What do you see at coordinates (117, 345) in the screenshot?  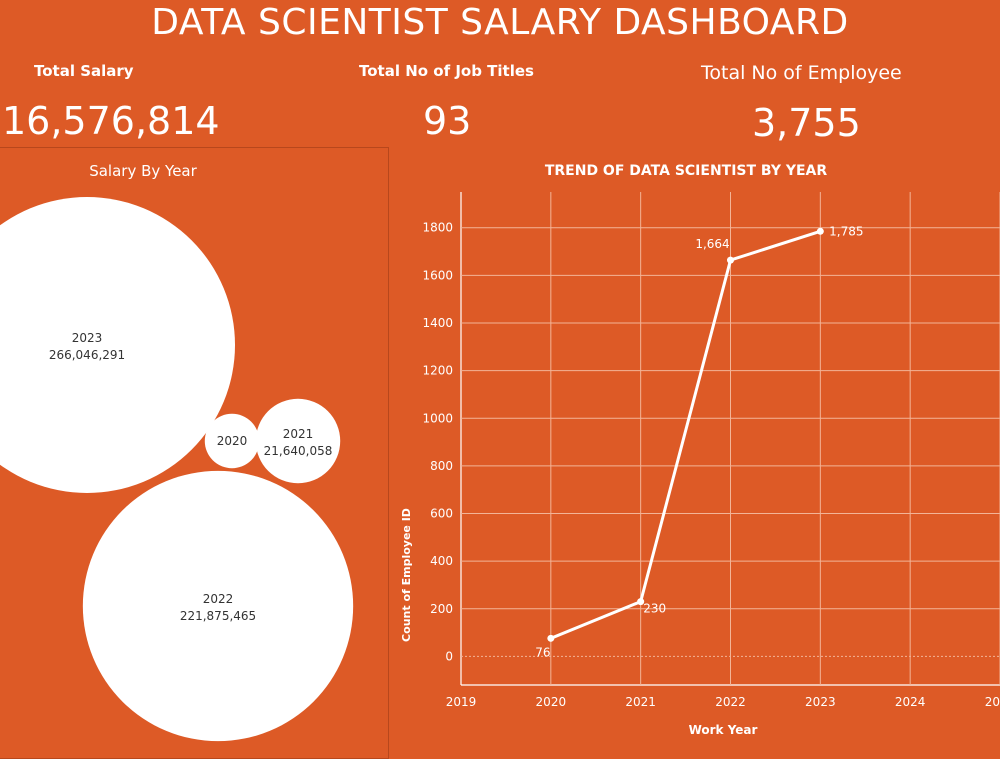 I see `bubble-2023` at bounding box center [117, 345].